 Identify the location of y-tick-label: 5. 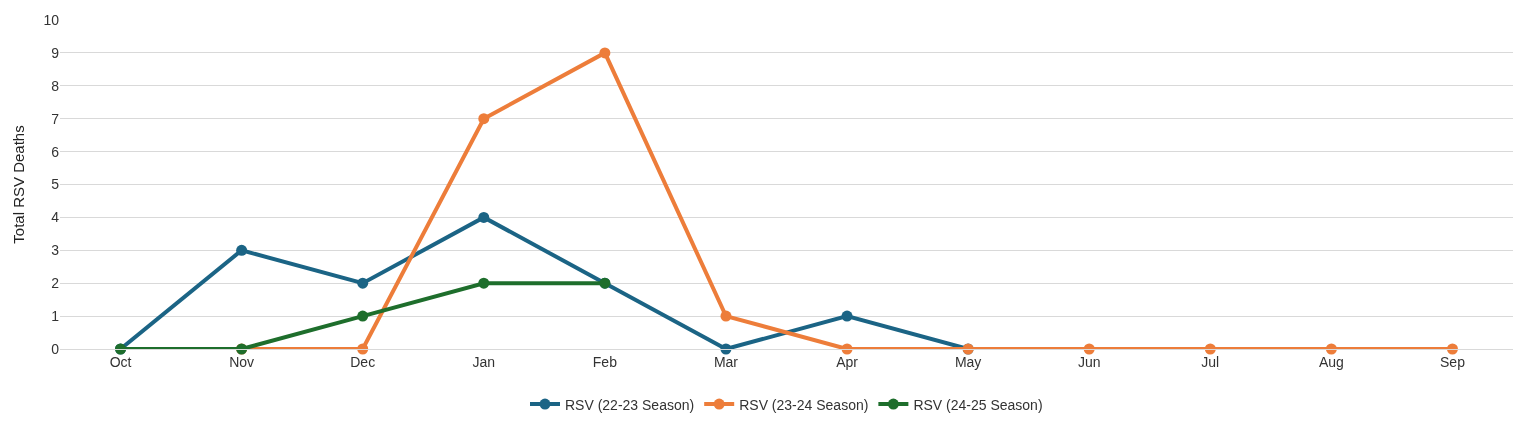
(55, 184).